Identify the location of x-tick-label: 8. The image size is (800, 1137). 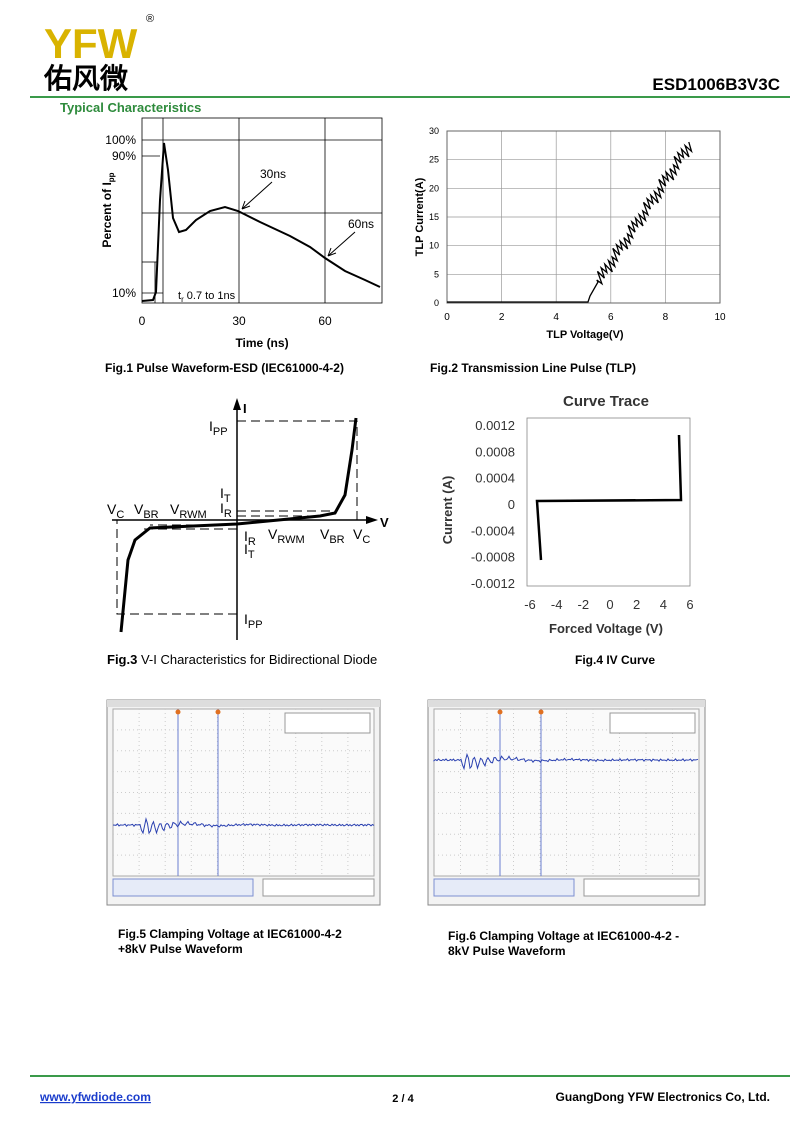
(666, 317).